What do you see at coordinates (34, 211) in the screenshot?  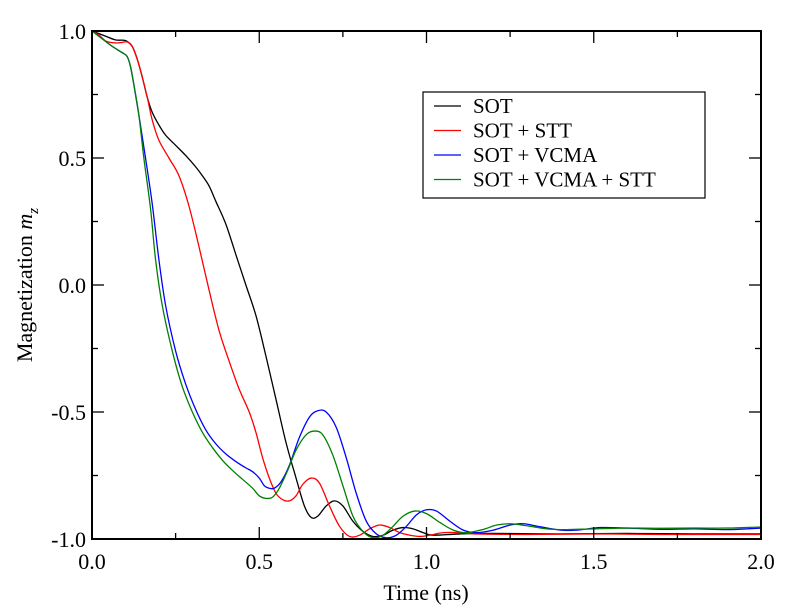 I see `y-axis-title-subscript: z` at bounding box center [34, 211].